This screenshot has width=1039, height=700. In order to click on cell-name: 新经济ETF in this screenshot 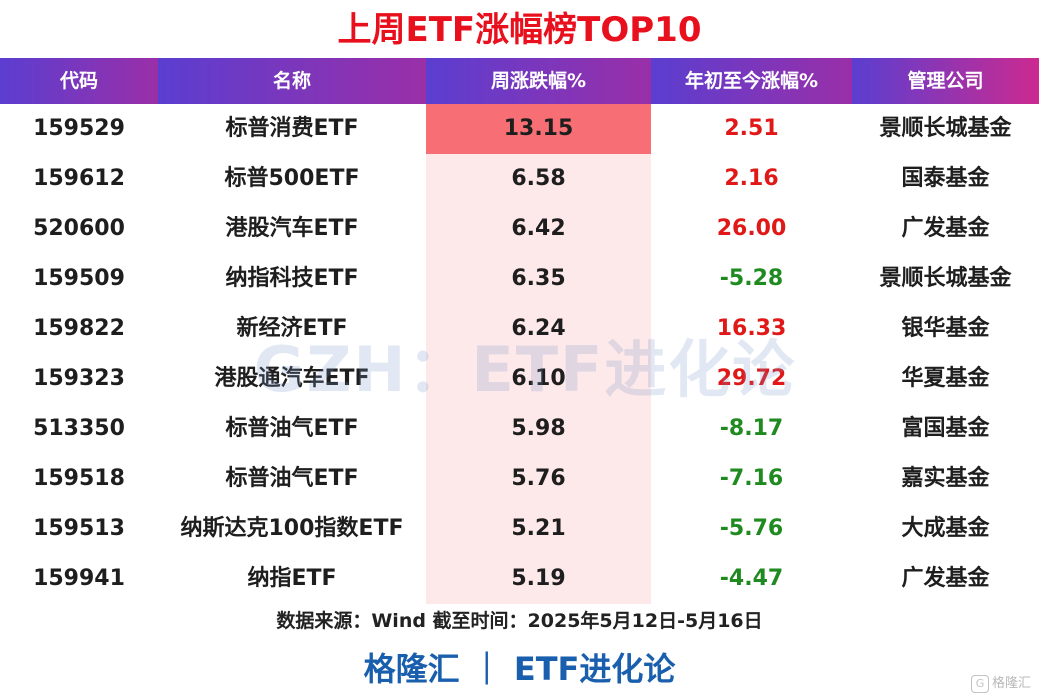, I will do `click(292, 328)`.